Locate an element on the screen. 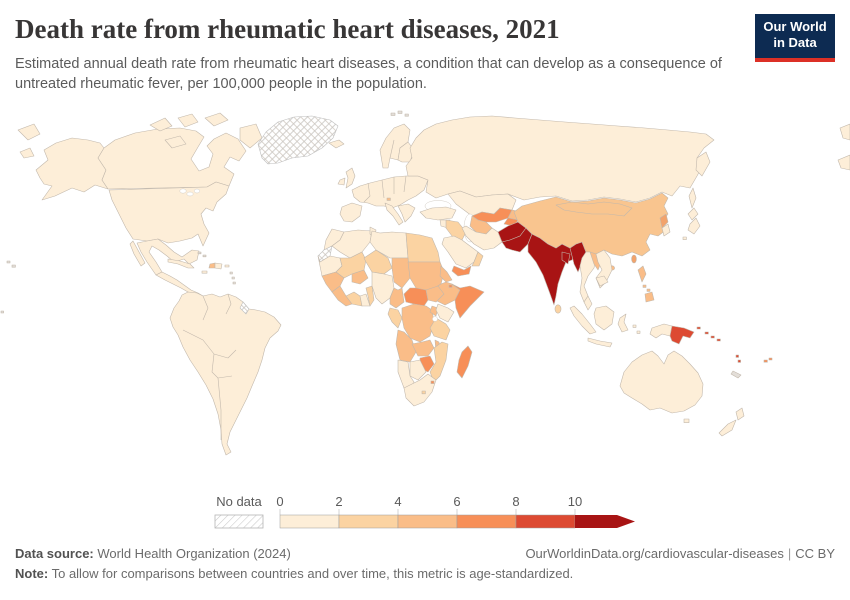 Image resolution: width=850 pixels, height=600 pixels. country-dr-congo is located at coordinates (418, 323).